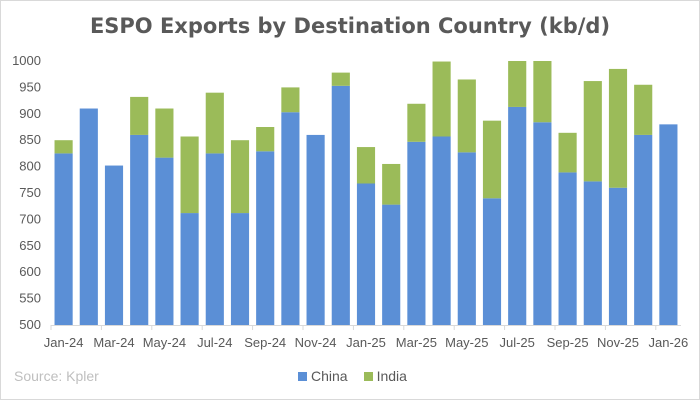 The width and height of the screenshot is (700, 400). I want to click on y-tick-label: 700, so click(30, 218).